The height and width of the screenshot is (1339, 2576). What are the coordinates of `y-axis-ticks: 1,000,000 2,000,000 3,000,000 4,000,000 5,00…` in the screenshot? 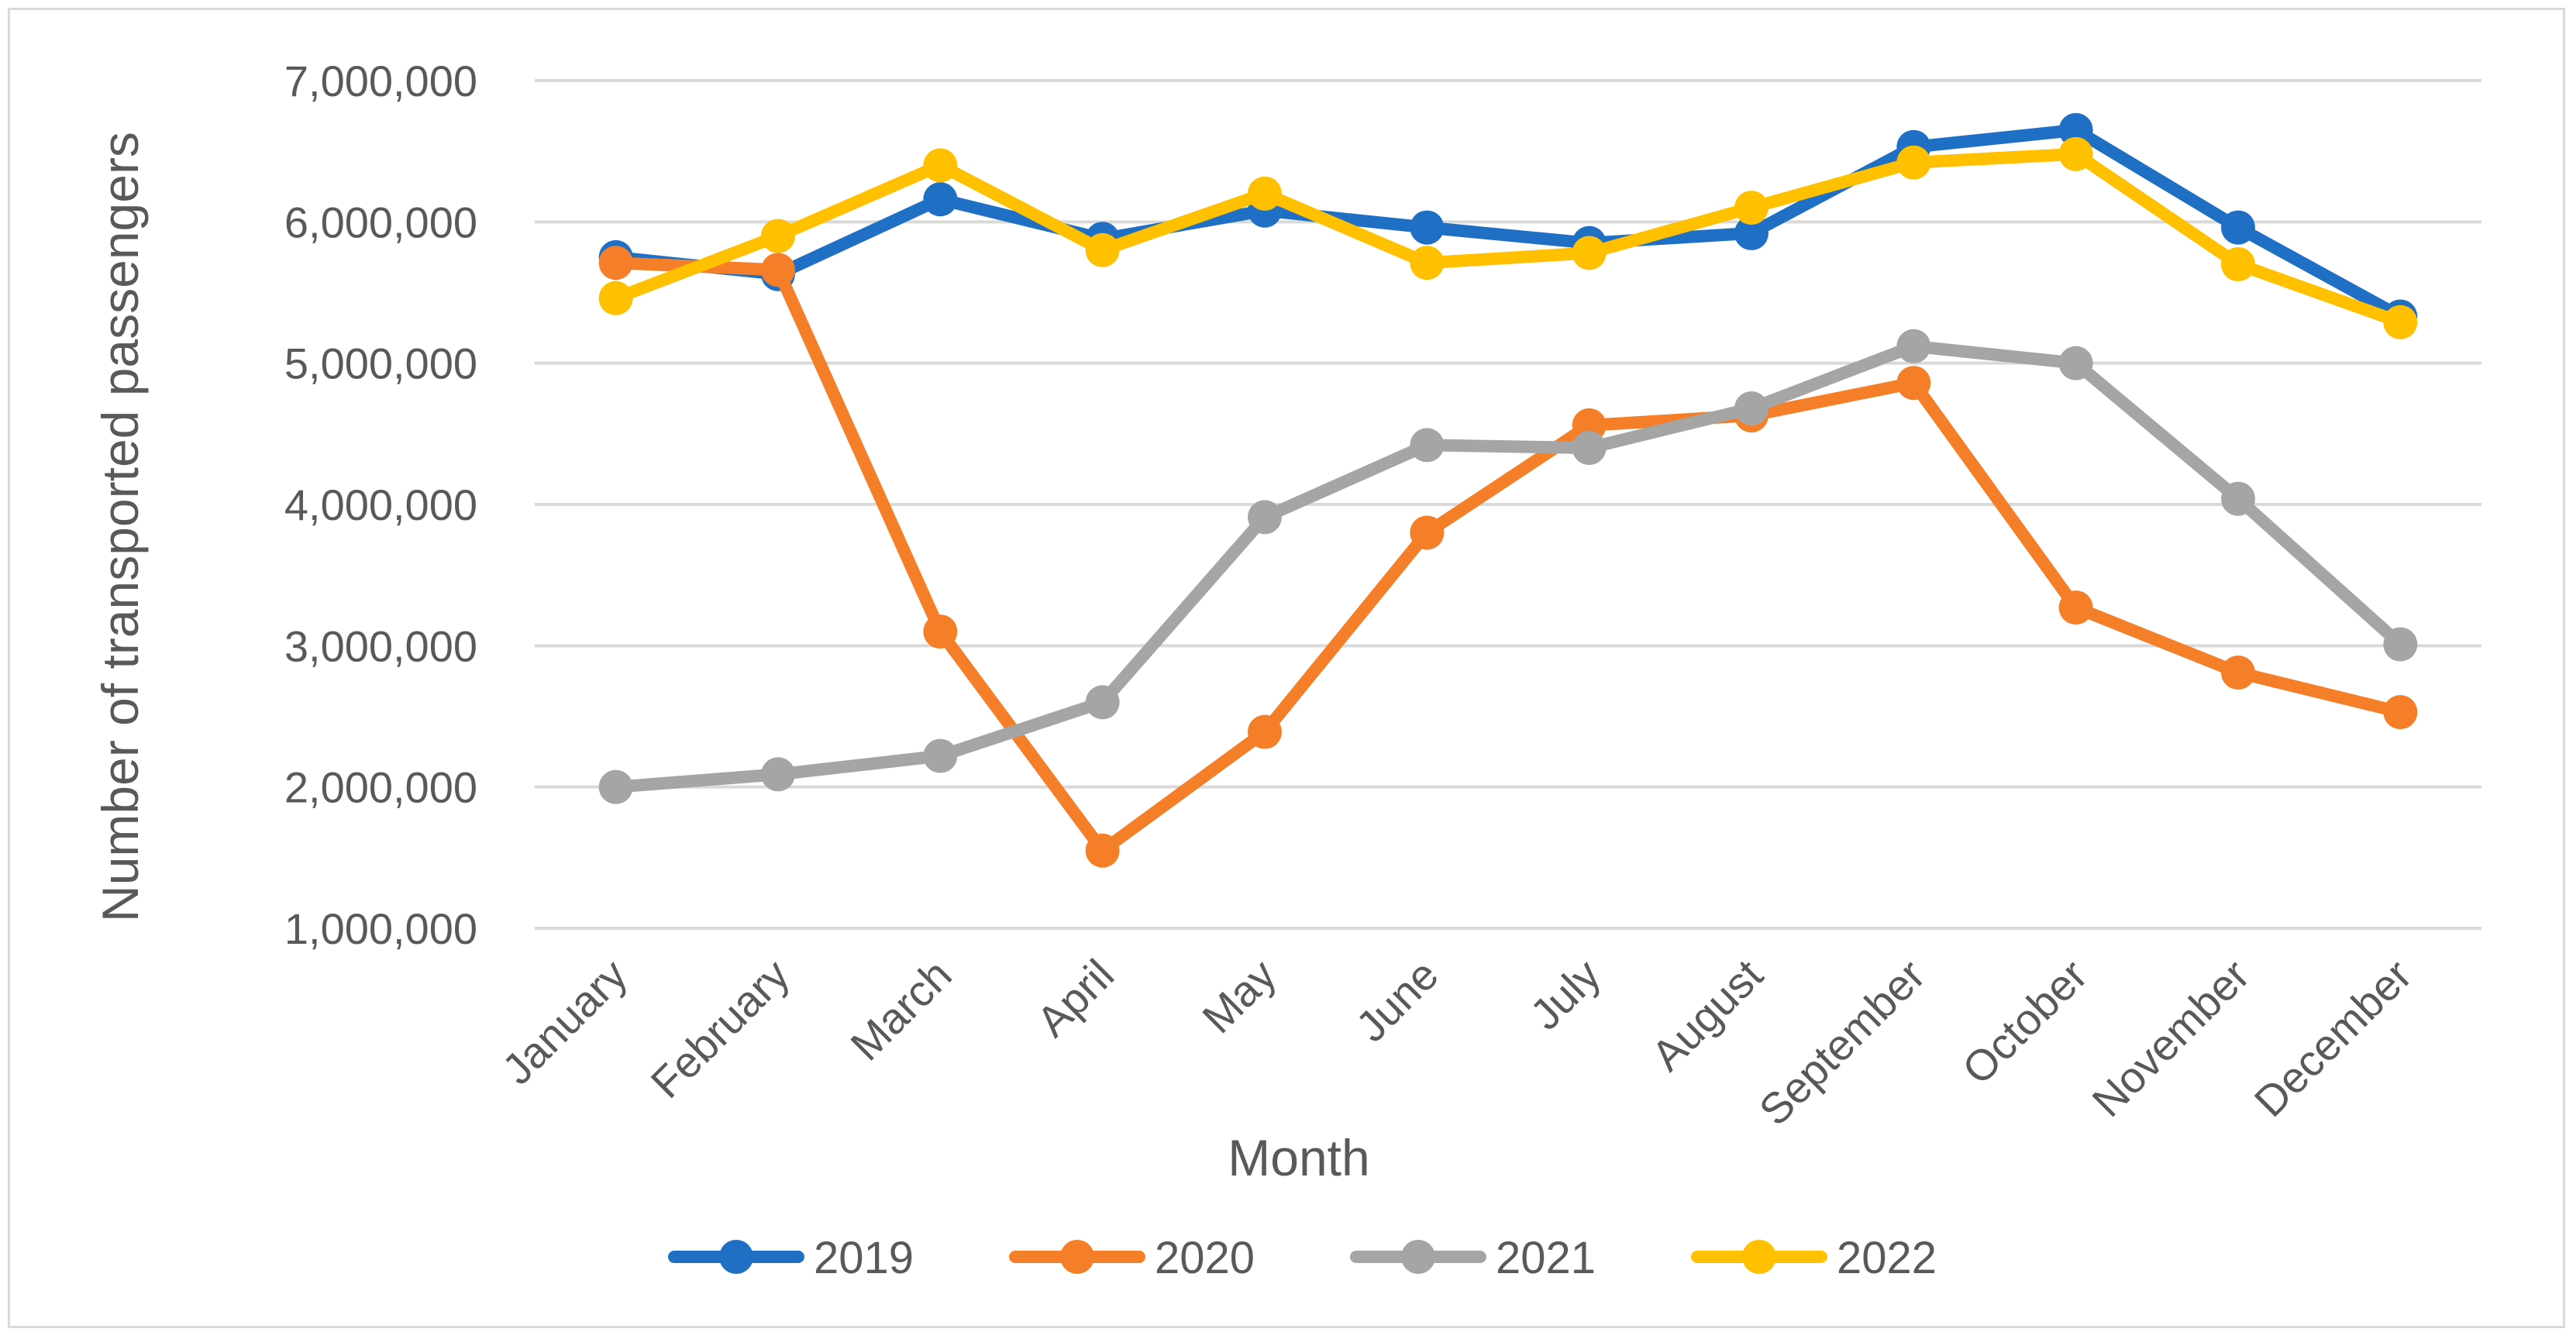 It's located at (380, 505).